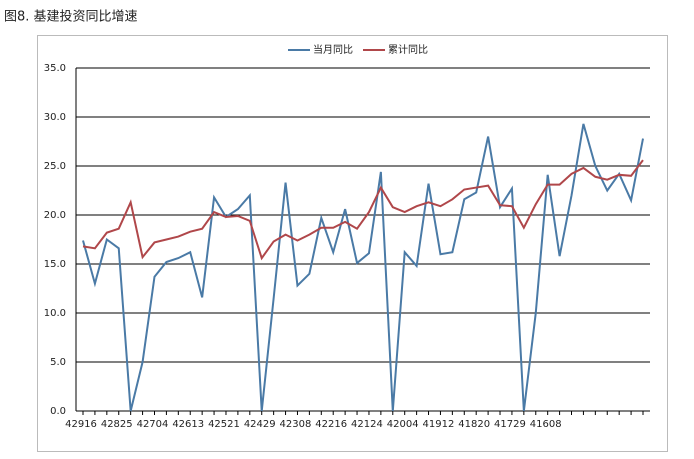  I want to click on y-tick-label: 15.0, so click(55, 264).